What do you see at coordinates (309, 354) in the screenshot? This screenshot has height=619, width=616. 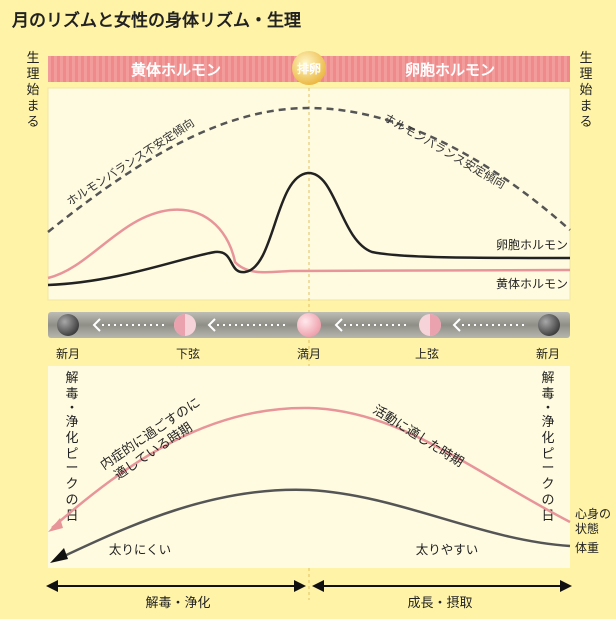 I see `moon-label: 満月` at bounding box center [309, 354].